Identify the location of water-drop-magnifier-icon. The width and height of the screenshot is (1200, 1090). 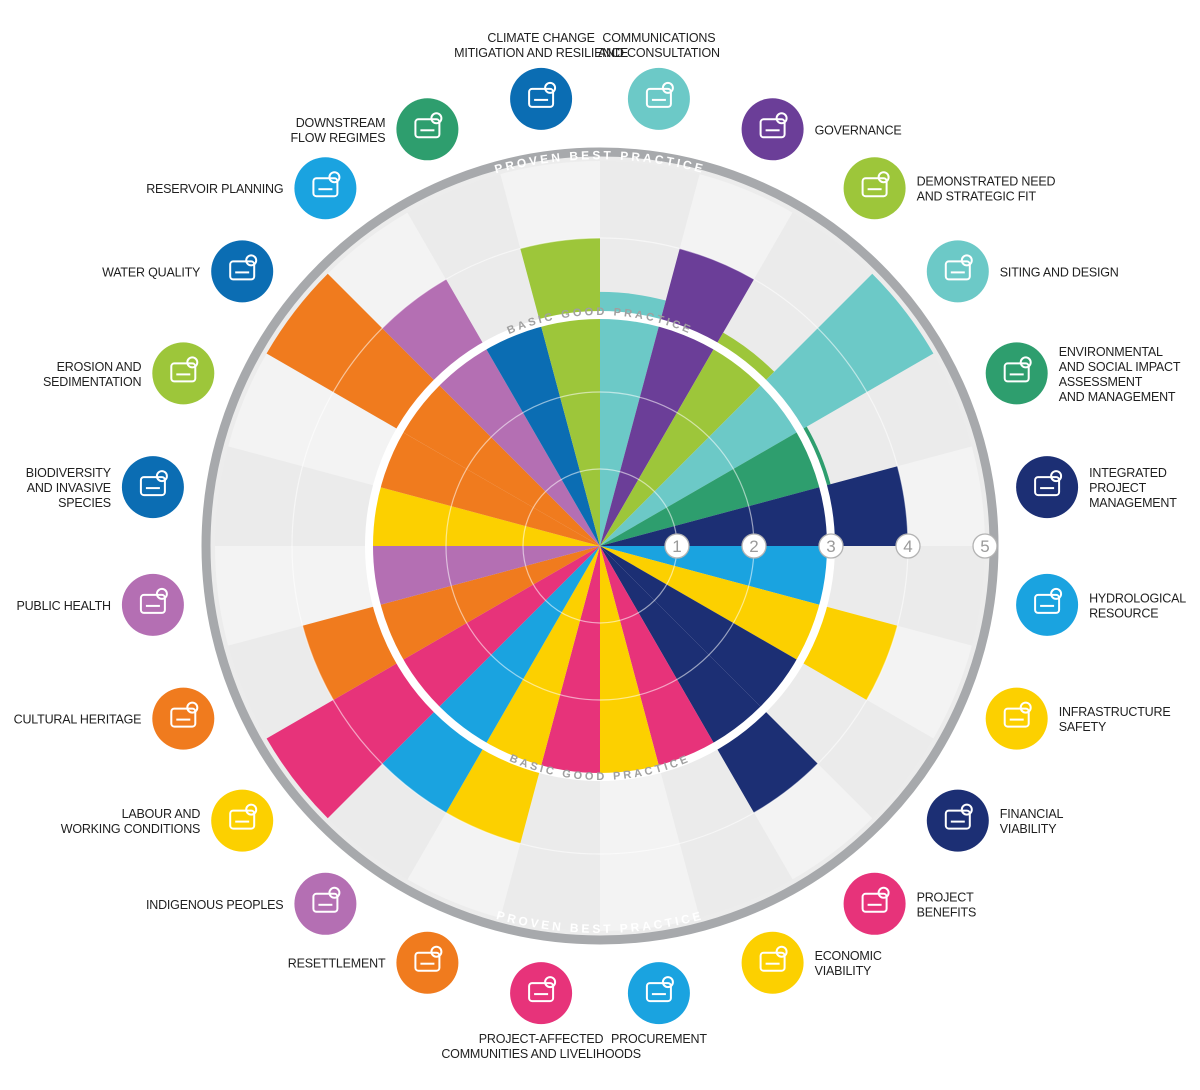
(242, 271).